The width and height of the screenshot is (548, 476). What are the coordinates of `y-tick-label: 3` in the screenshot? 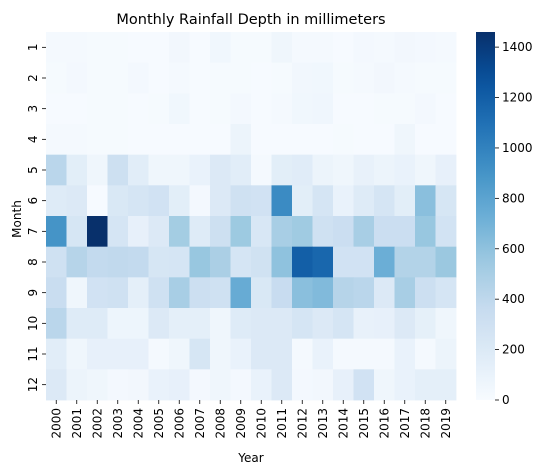 It's located at (33, 109).